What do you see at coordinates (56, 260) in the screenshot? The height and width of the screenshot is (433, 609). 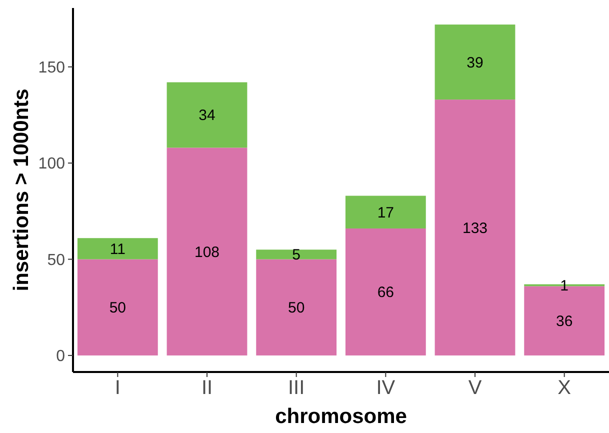 I see `y-tick-label: 50` at bounding box center [56, 260].